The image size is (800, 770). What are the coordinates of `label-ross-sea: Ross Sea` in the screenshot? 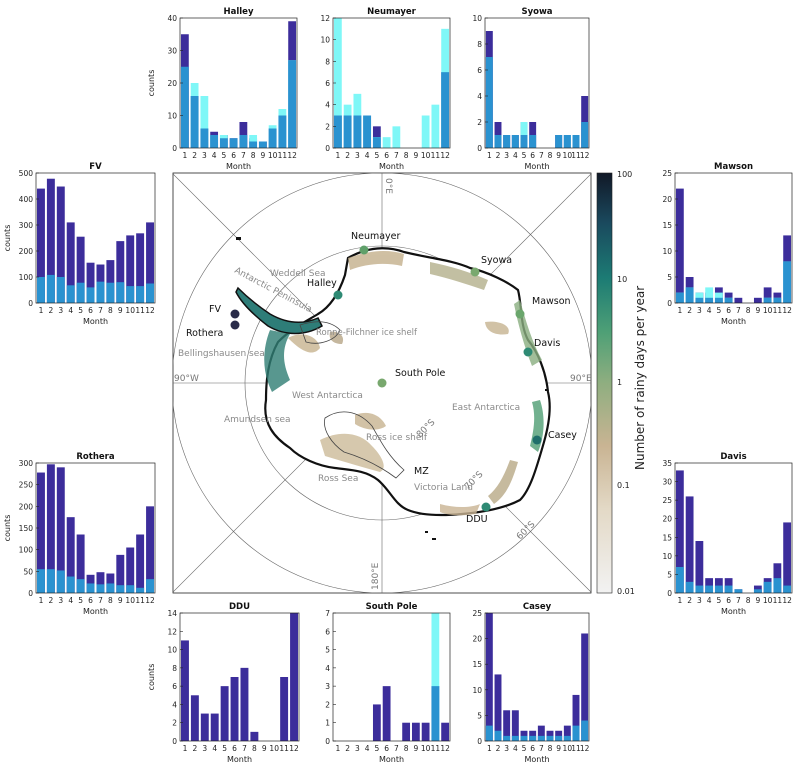 It's located at (338, 479).